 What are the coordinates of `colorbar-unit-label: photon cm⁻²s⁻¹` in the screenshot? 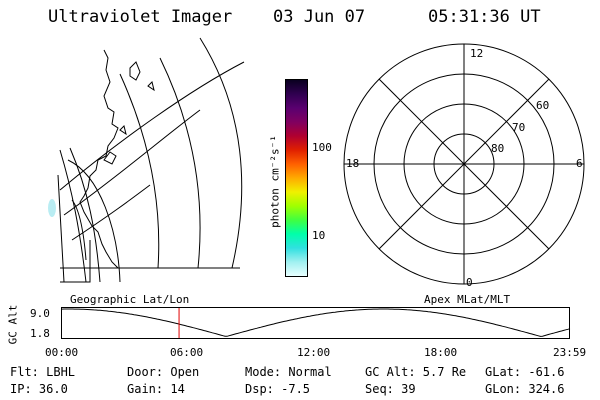 It's located at (275, 181).